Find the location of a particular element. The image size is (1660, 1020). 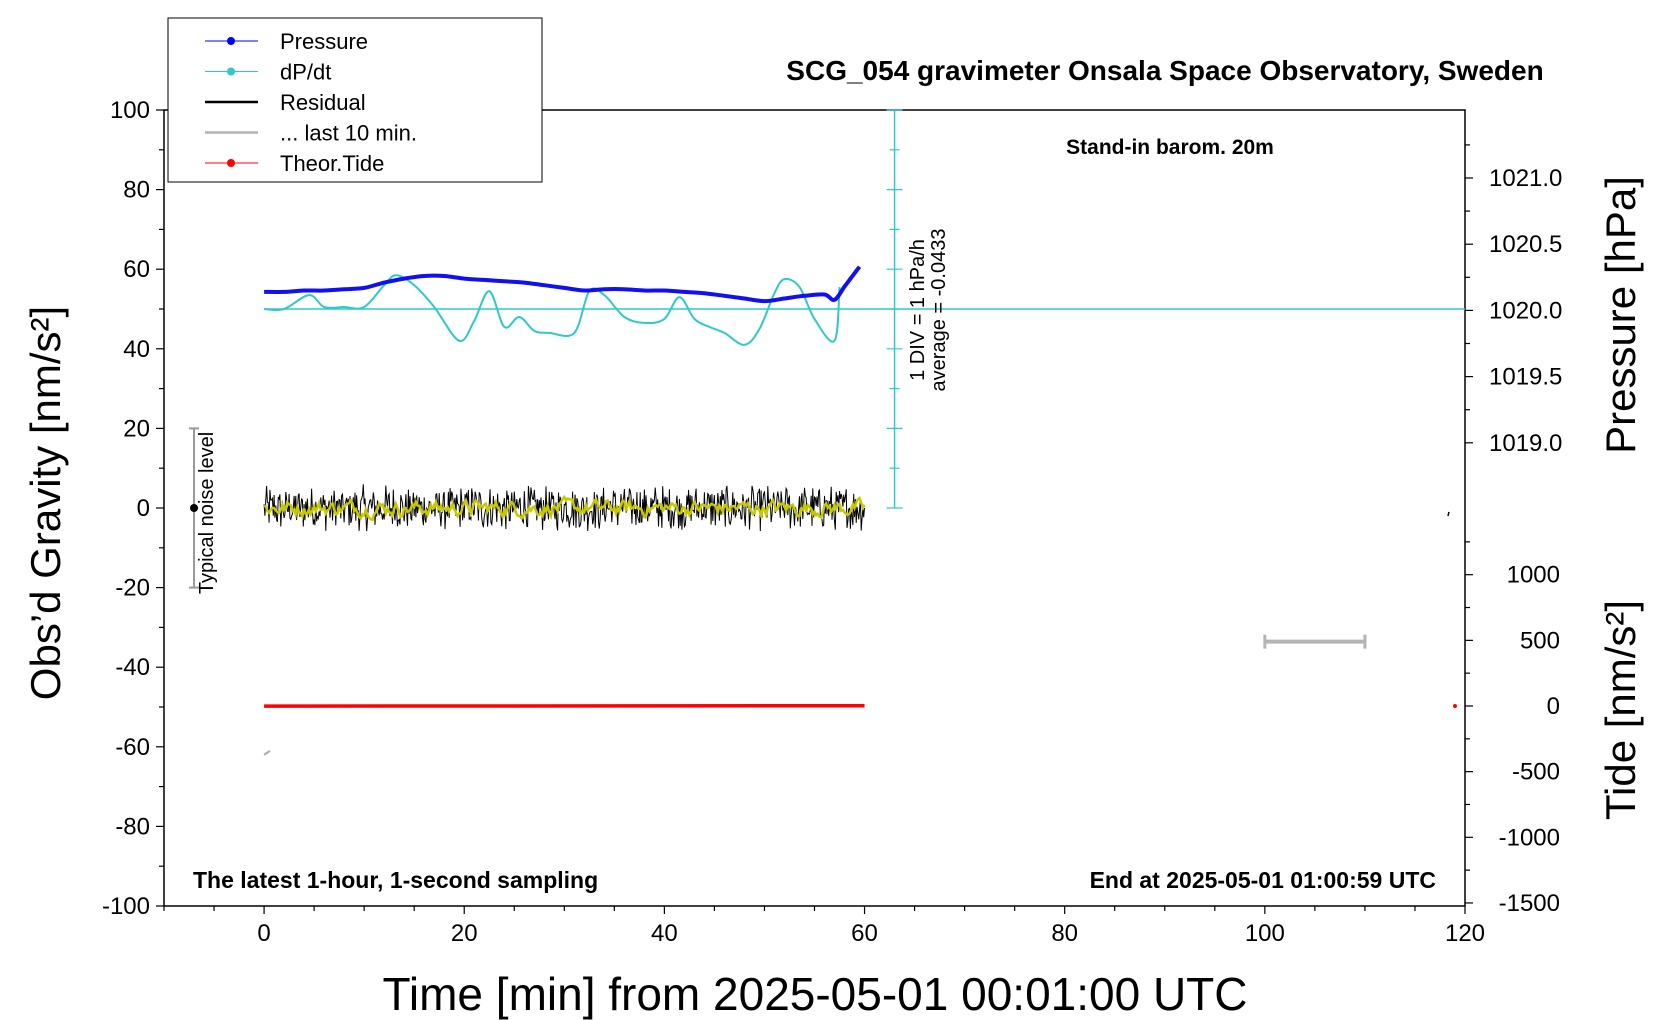

y-tick-label-tide: 0 is located at coordinates (1553, 706).